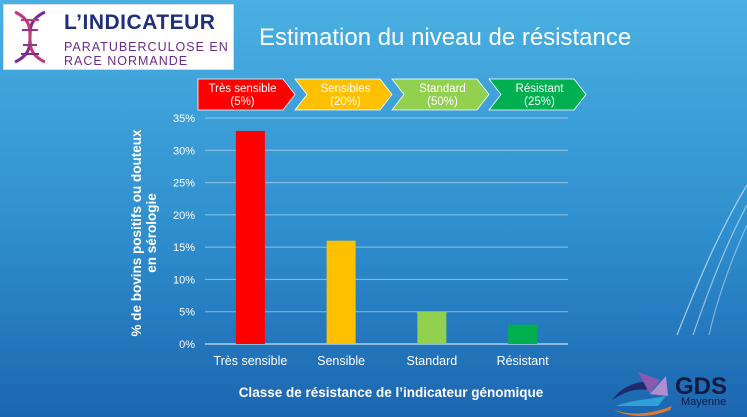 The image size is (747, 417). What do you see at coordinates (184, 184) in the screenshot?
I see `y-tick-label: 25%` at bounding box center [184, 184].